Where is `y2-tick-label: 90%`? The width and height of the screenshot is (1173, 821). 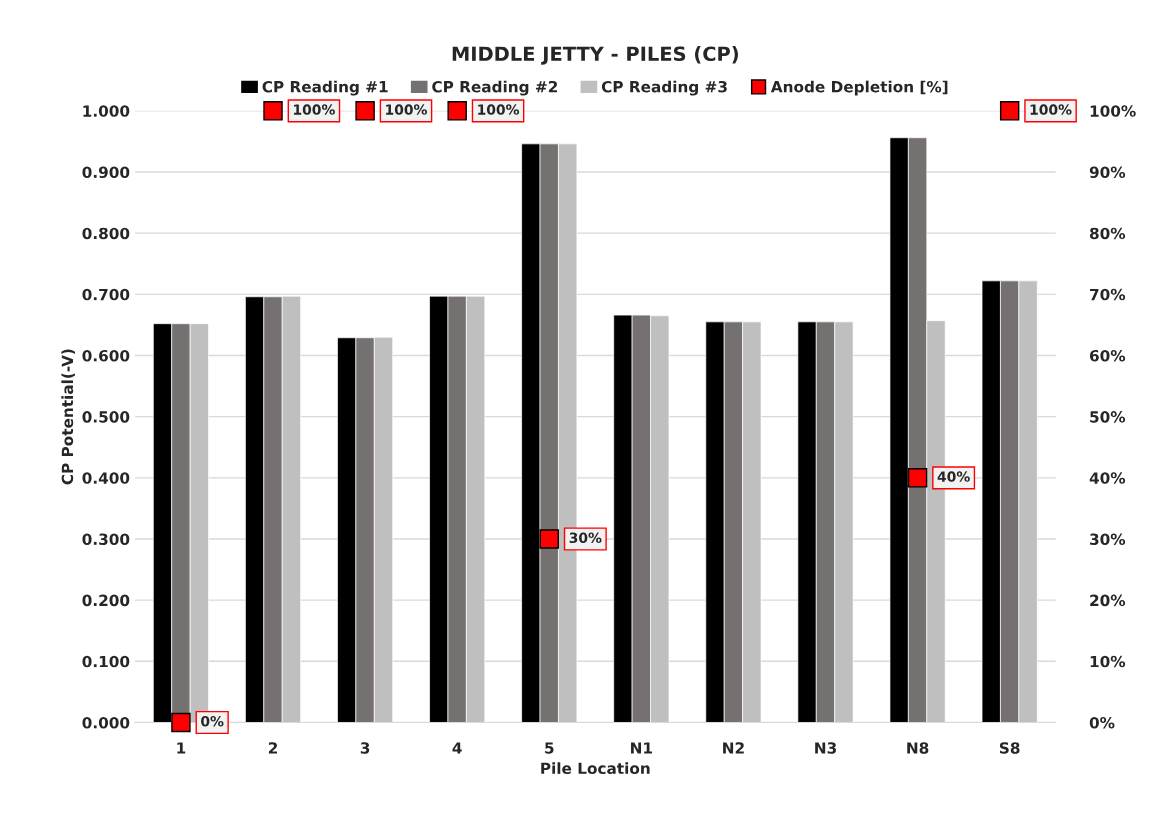 y2-tick-label: 90% is located at coordinates (1107, 172).